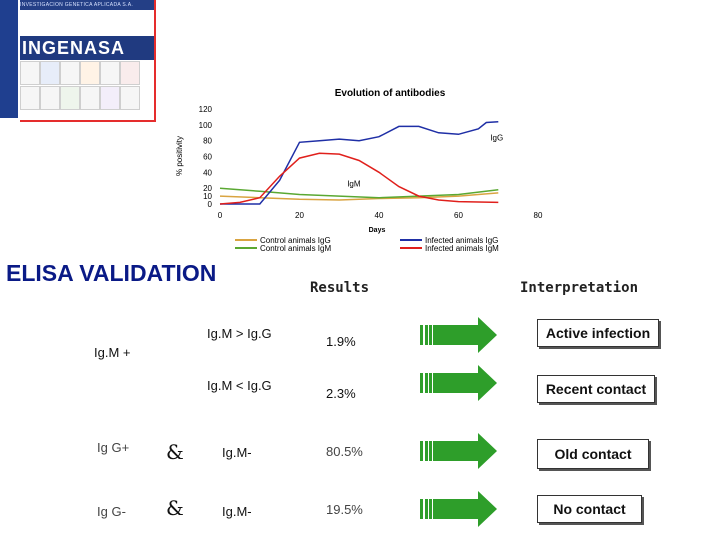 This screenshot has width=720, height=540. Describe the element at coordinates (207, 157) in the screenshot. I see `y-tick-label: 60` at that location.